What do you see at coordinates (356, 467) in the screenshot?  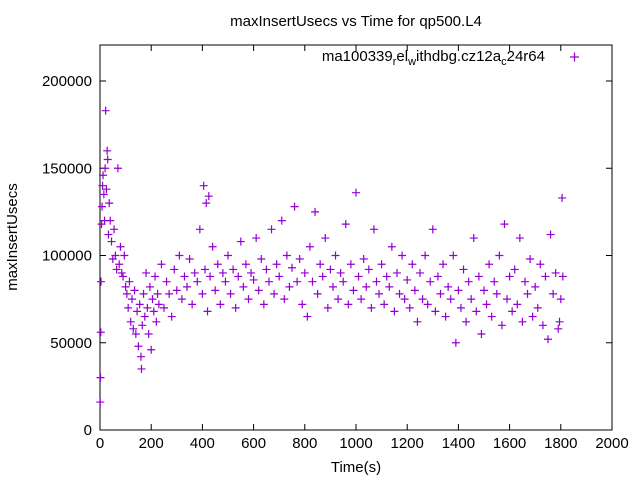 I see `x-axis-label: Time(s)` at bounding box center [356, 467].